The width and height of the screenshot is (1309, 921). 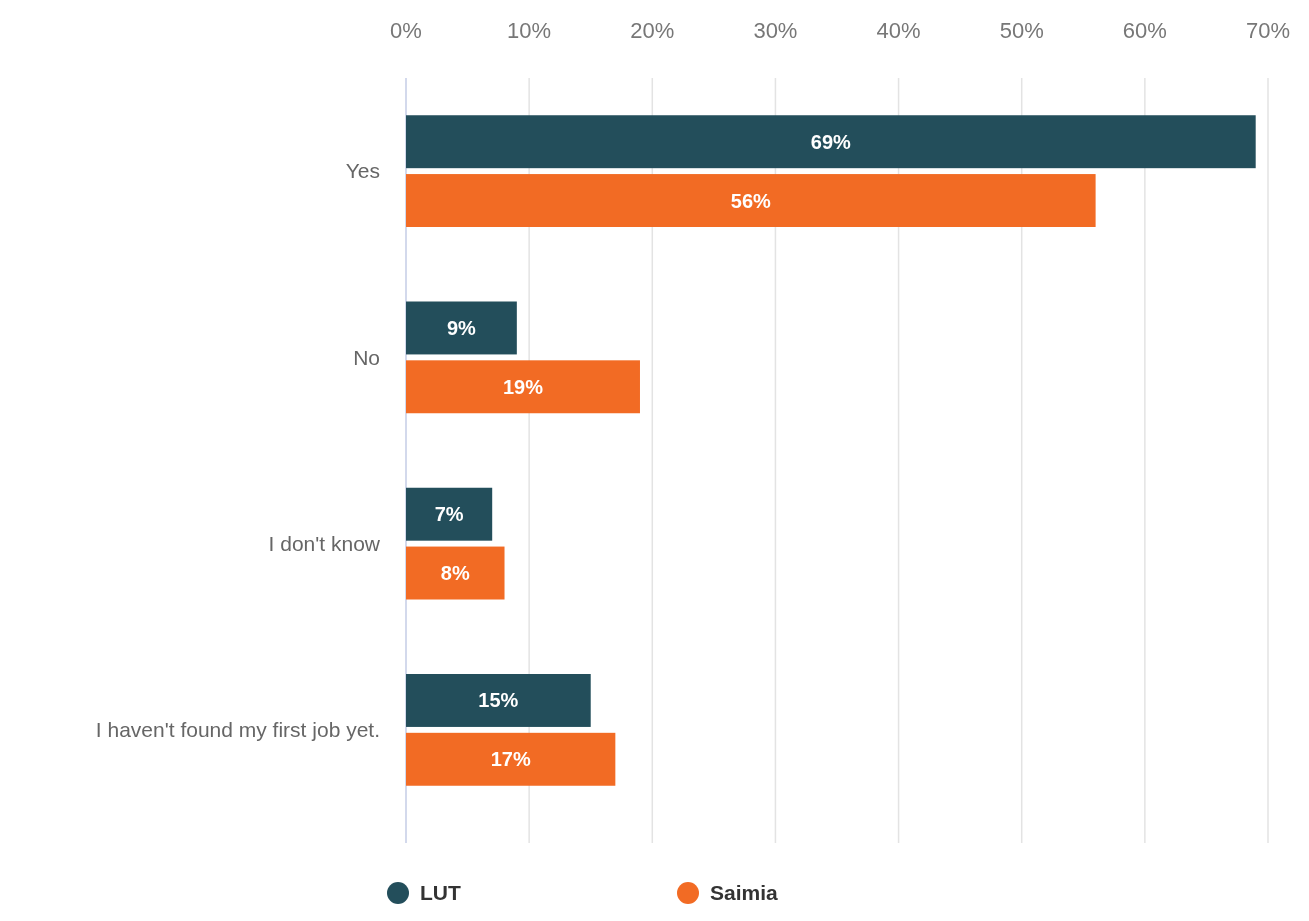 What do you see at coordinates (237, 730) in the screenshot?
I see `y-tick-label: I haven't found my first job yet.` at bounding box center [237, 730].